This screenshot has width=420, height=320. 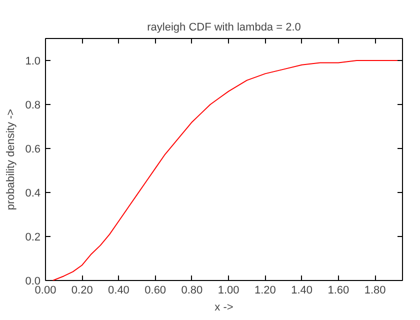 What do you see at coordinates (11, 159) in the screenshot?
I see `y-axis-title: probability density ->` at bounding box center [11, 159].